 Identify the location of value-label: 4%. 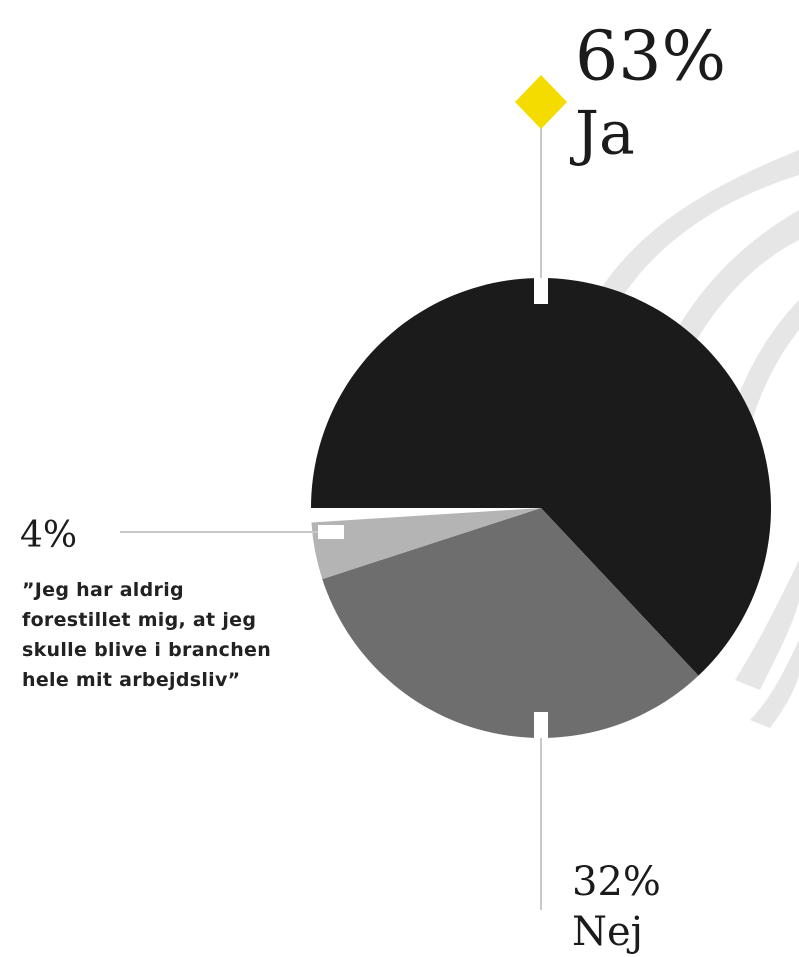
(48, 535).